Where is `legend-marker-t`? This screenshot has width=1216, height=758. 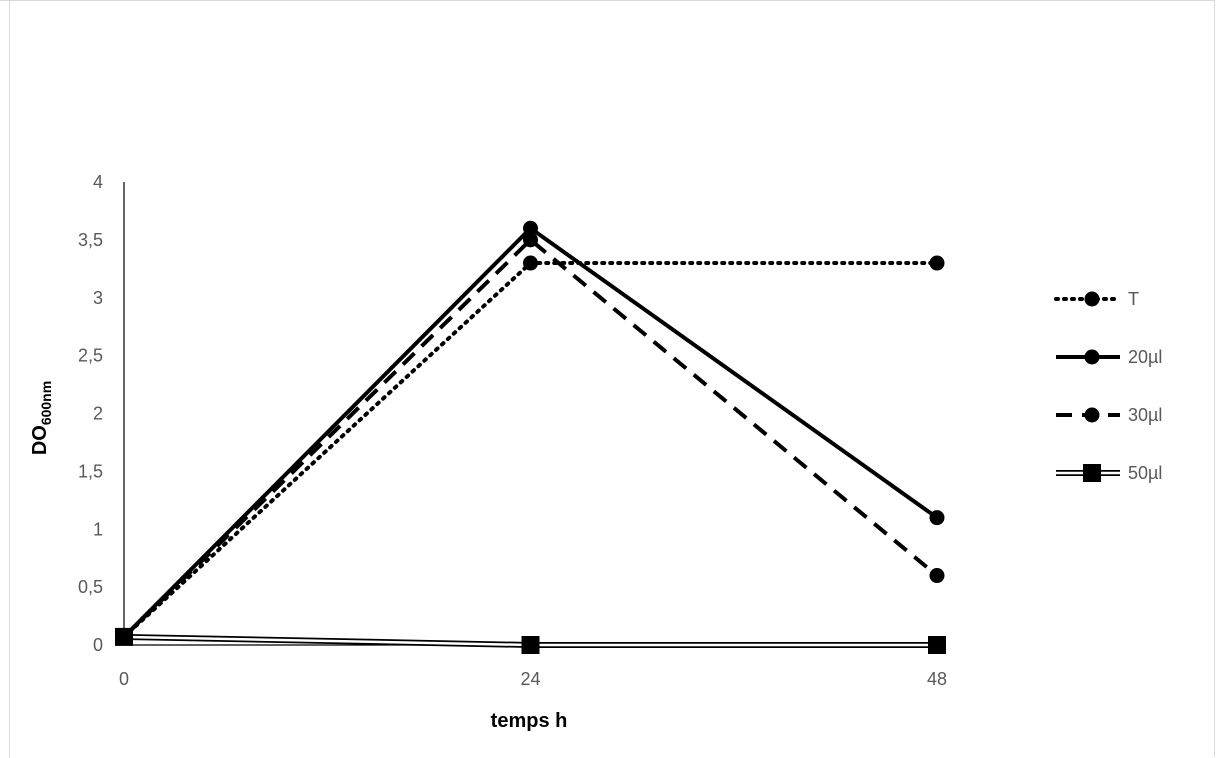 legend-marker-t is located at coordinates (1092, 299).